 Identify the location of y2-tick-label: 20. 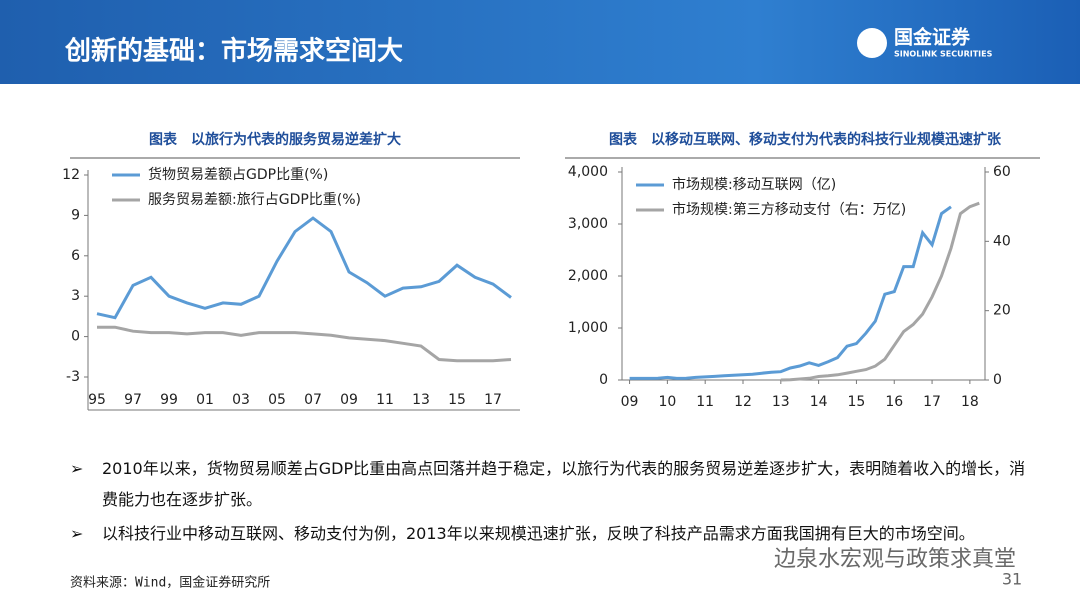
(1002, 311).